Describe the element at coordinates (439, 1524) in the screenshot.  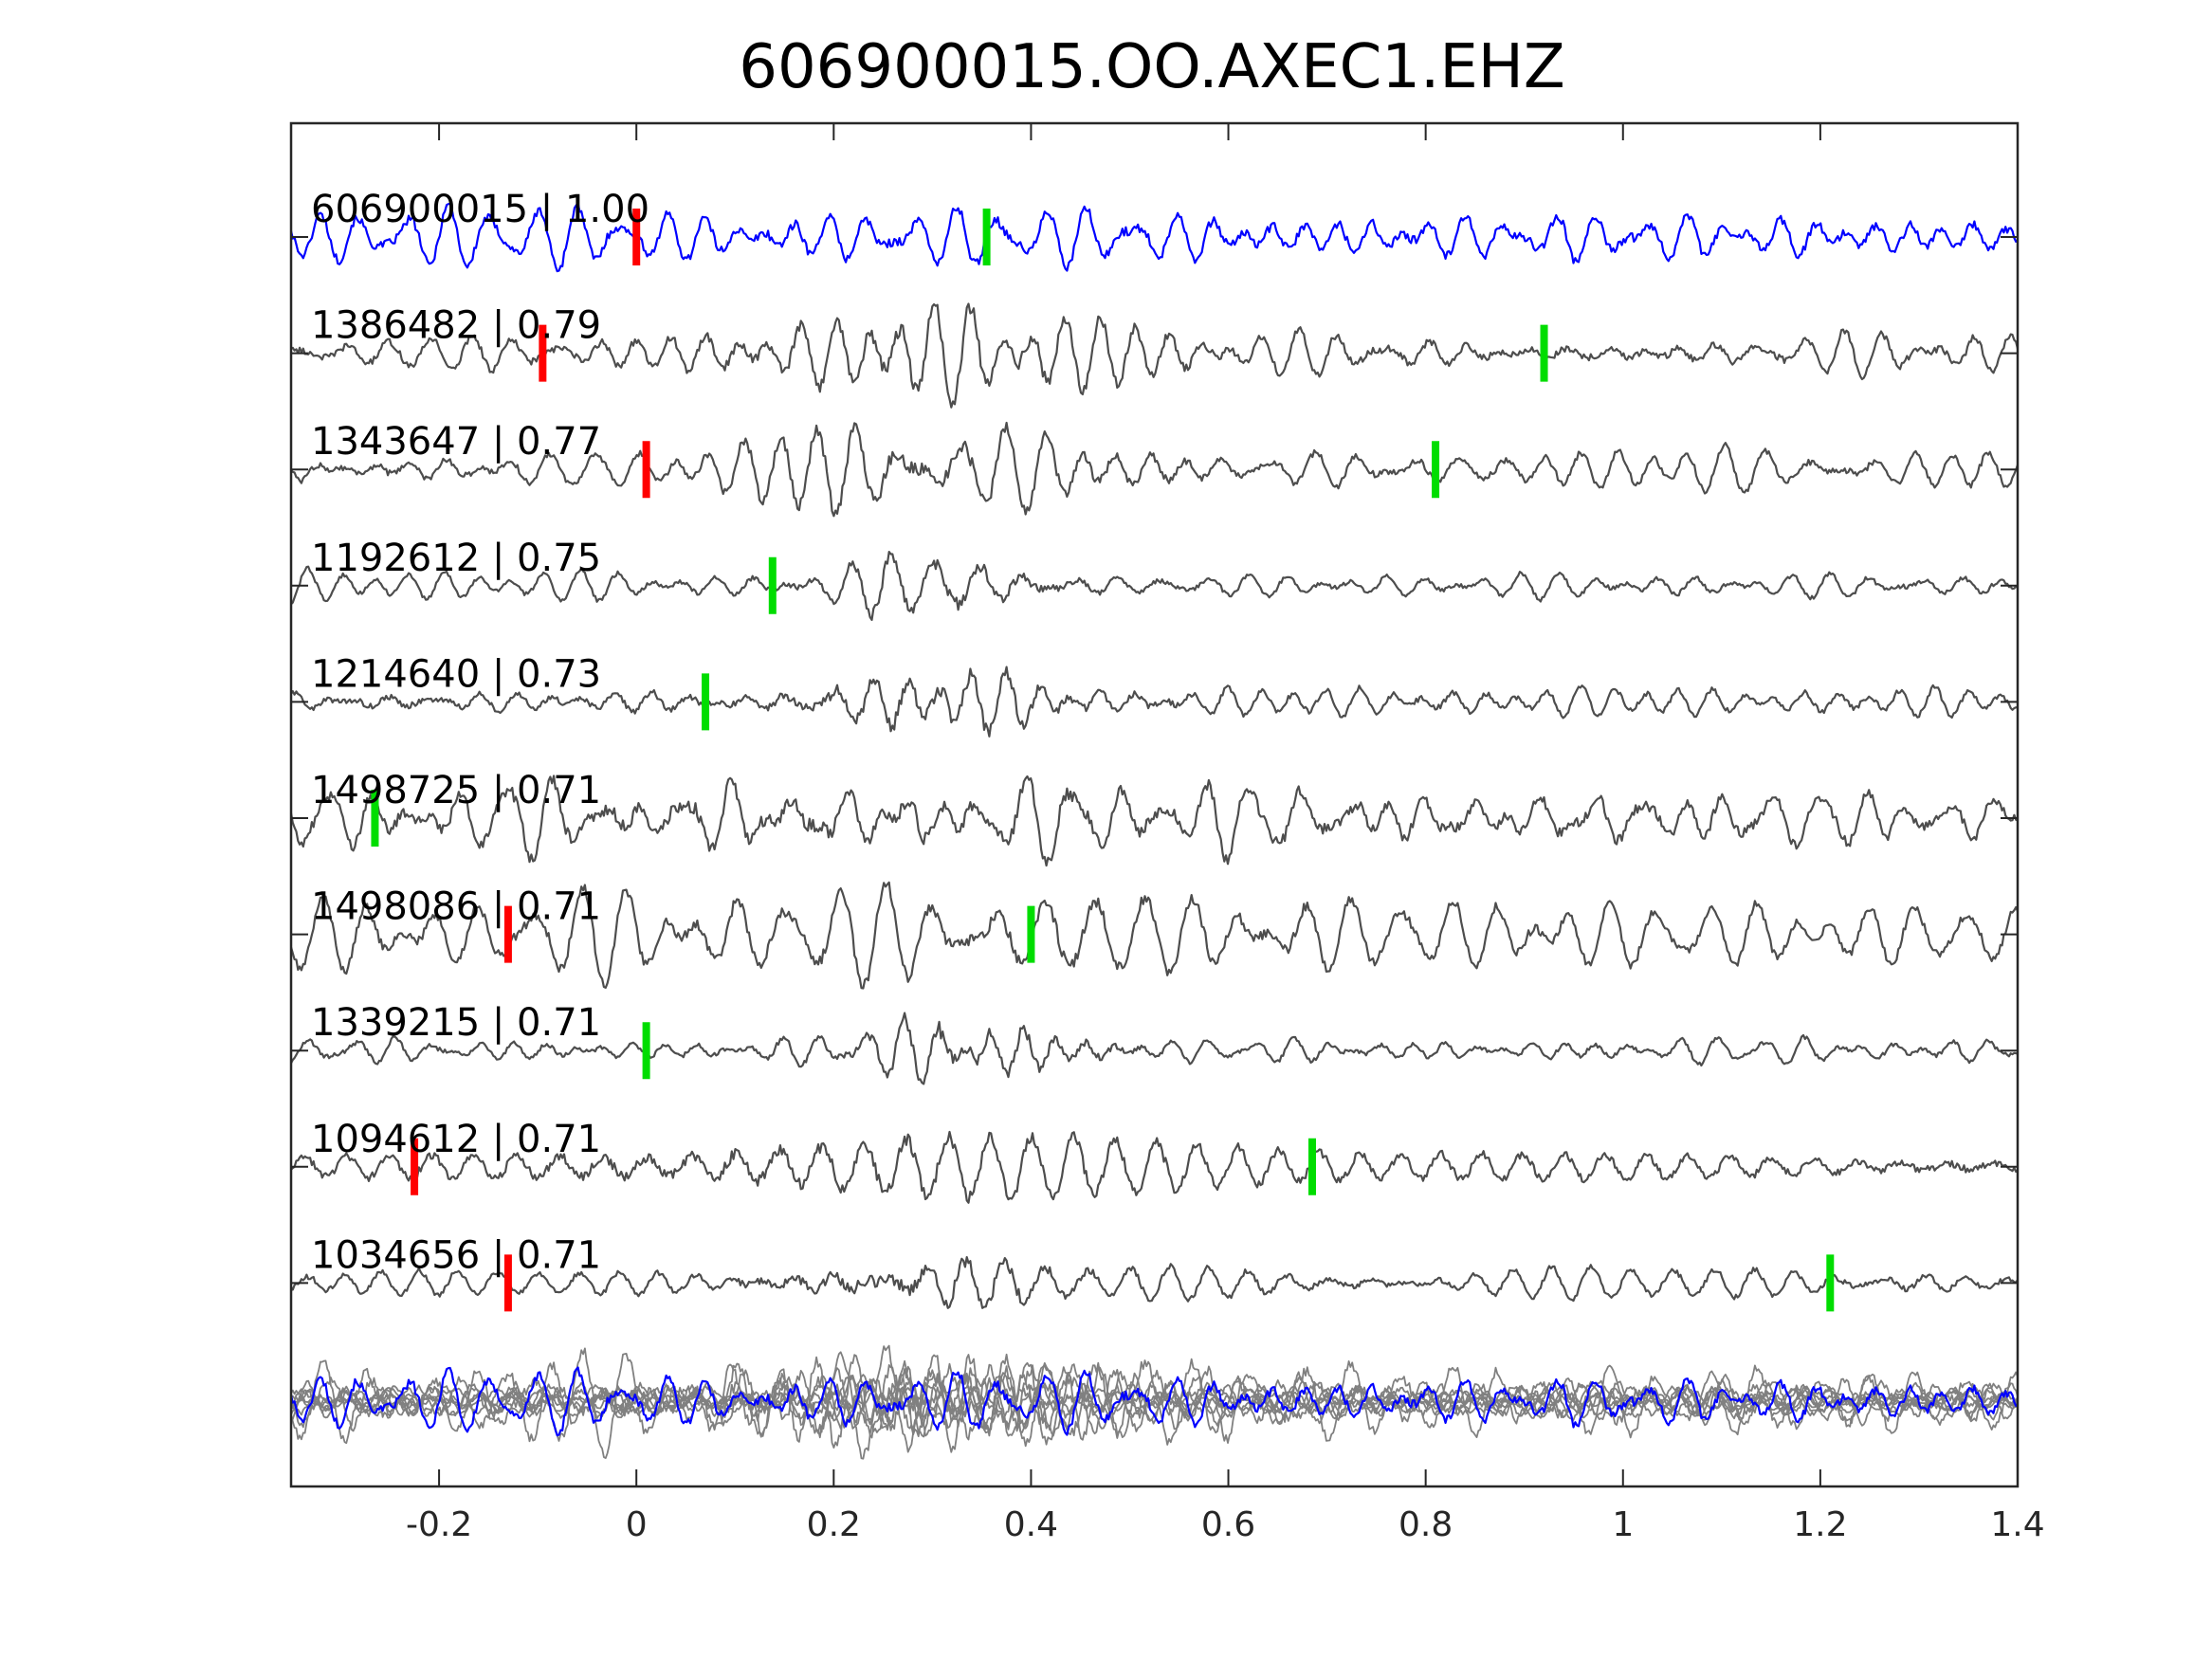
I see `x-tick-label-0: -0.2` at that location.